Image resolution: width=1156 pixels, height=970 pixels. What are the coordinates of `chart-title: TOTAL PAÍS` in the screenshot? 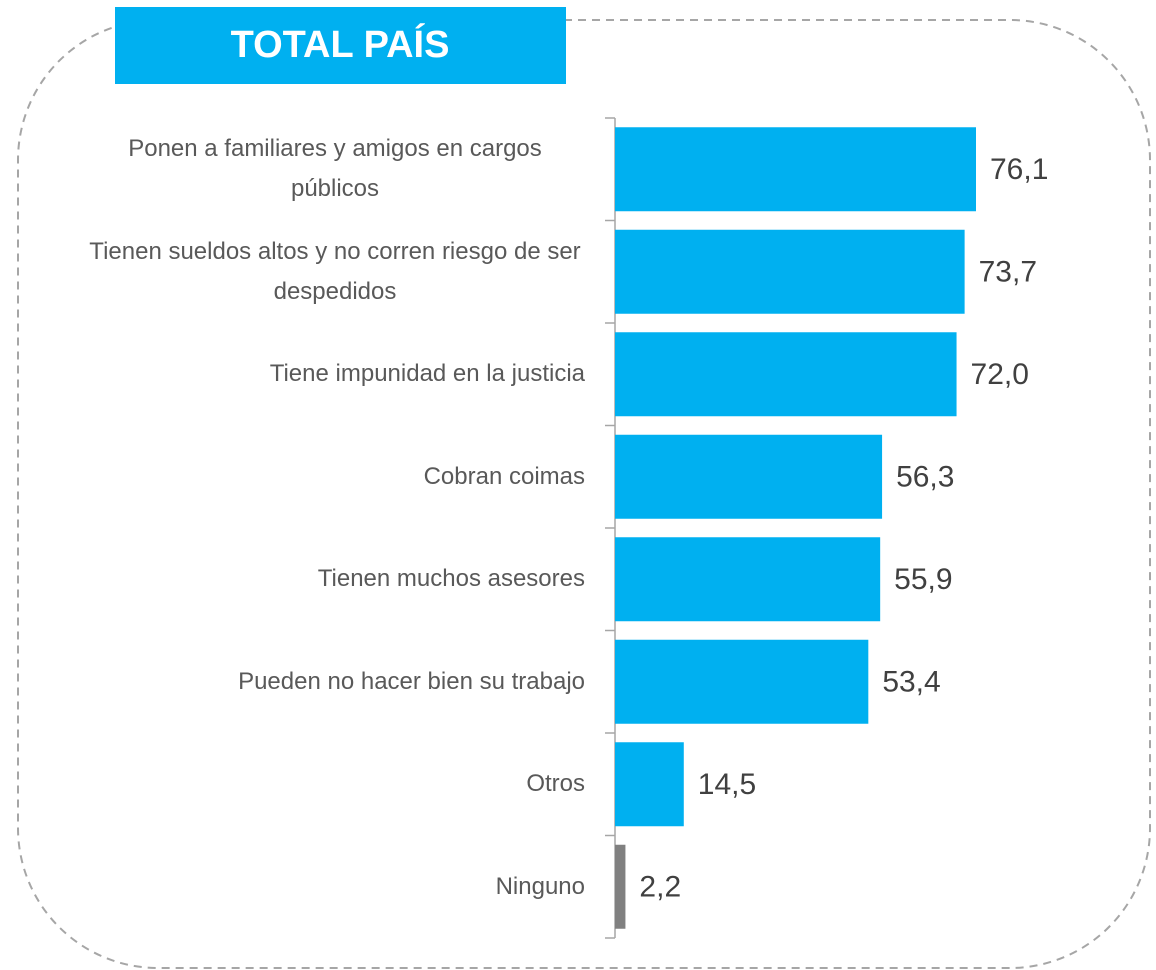 It's located at (340, 44).